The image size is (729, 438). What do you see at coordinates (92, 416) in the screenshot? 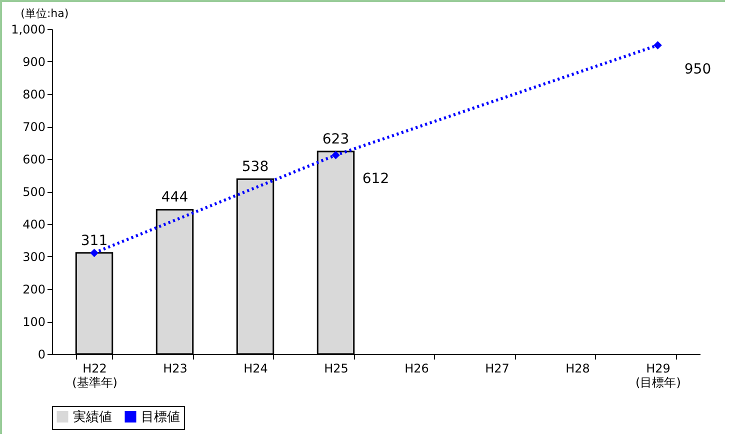
I see `legend-label: 実績値` at bounding box center [92, 416].